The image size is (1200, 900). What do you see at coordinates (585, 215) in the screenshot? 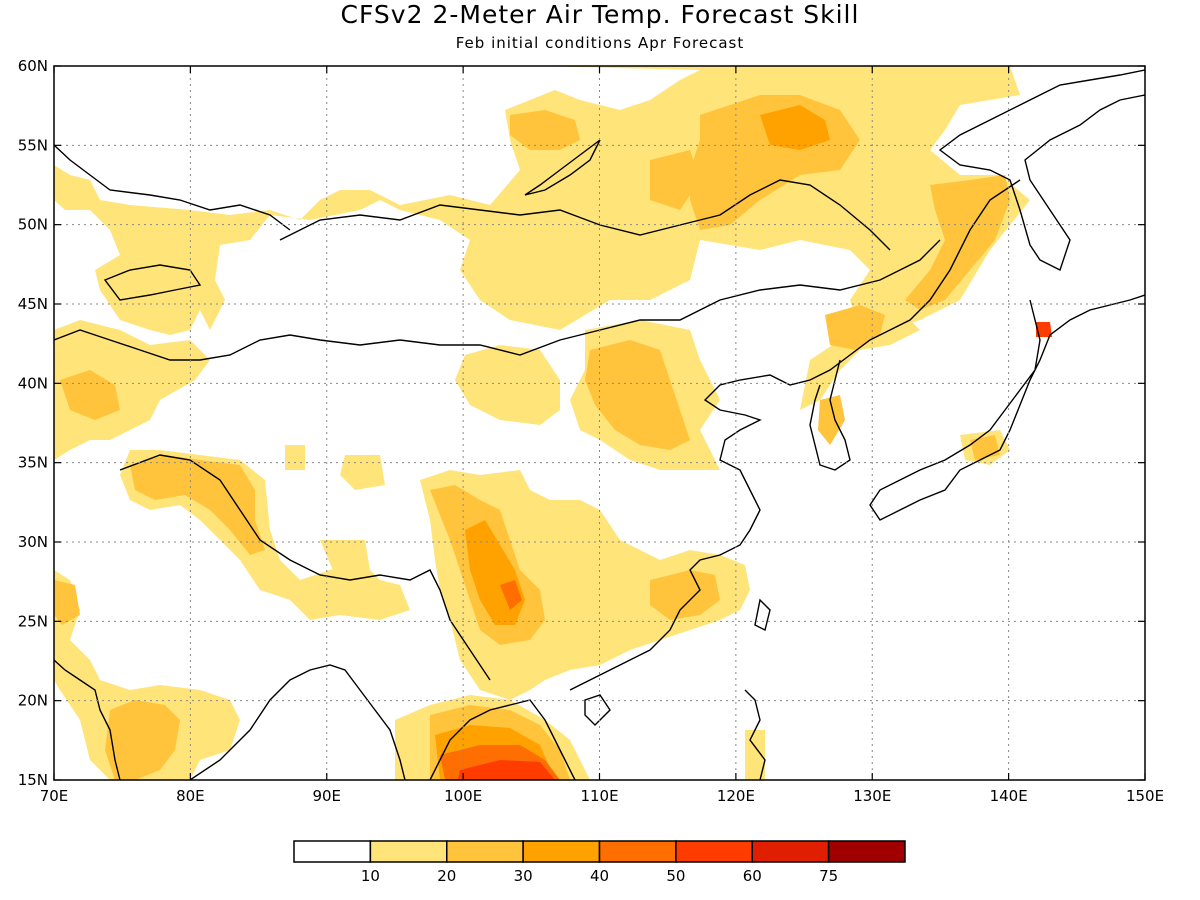
I see `border-mongolia-north` at bounding box center [585, 215].